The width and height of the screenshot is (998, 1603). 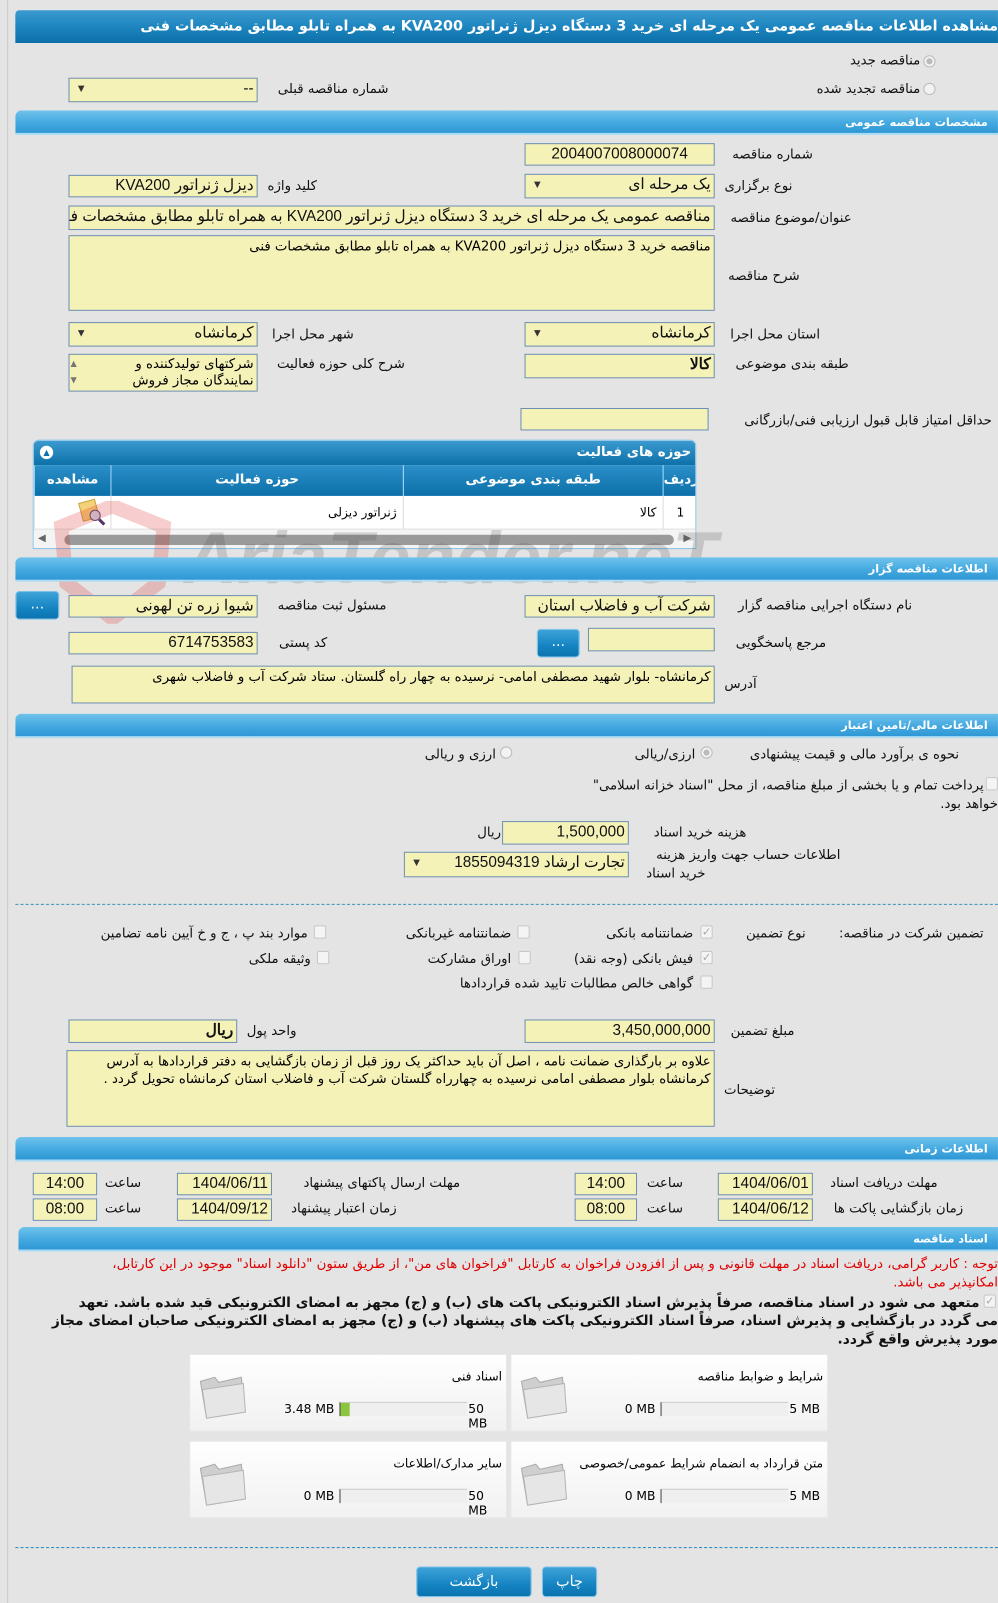 I want to click on document-card: اسناد فنی 50 MB 3.48 MB, so click(x=348, y=1392).